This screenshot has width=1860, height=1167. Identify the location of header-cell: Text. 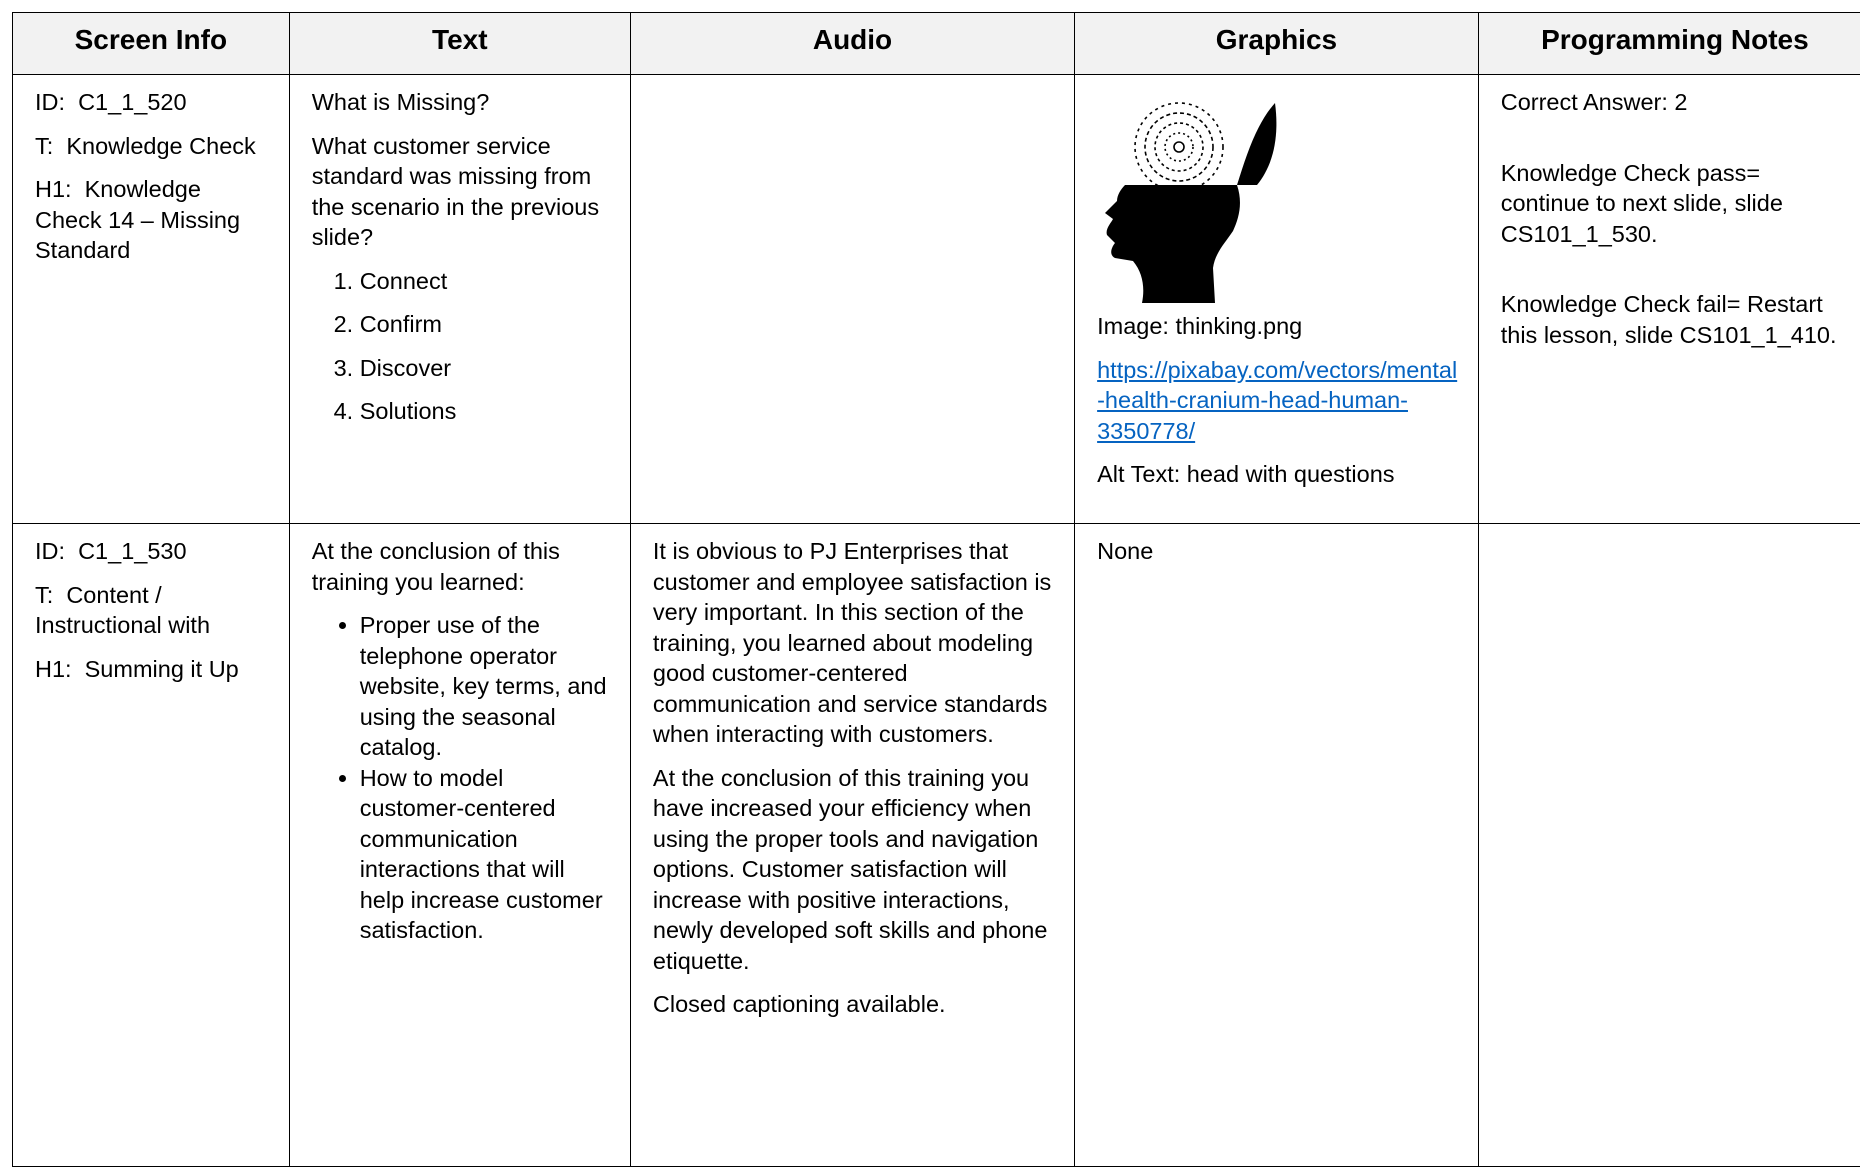
(459, 44).